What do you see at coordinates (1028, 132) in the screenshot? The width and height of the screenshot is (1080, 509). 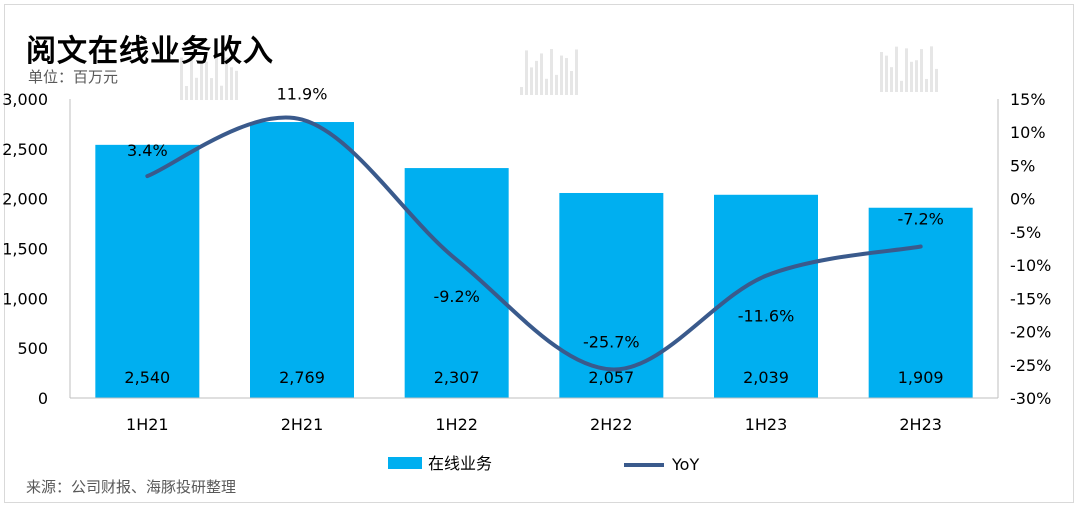 I see `y-right-tick-label: 10%` at bounding box center [1028, 132].